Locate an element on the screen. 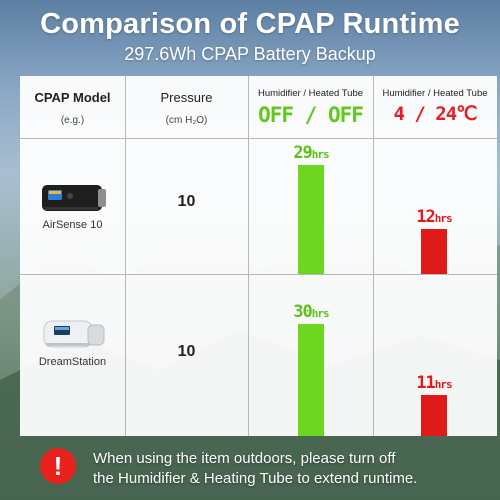 This screenshot has height=500, width=500. header-on: Humidifier / Heated Tube 4 / 24℃ is located at coordinates (435, 106).